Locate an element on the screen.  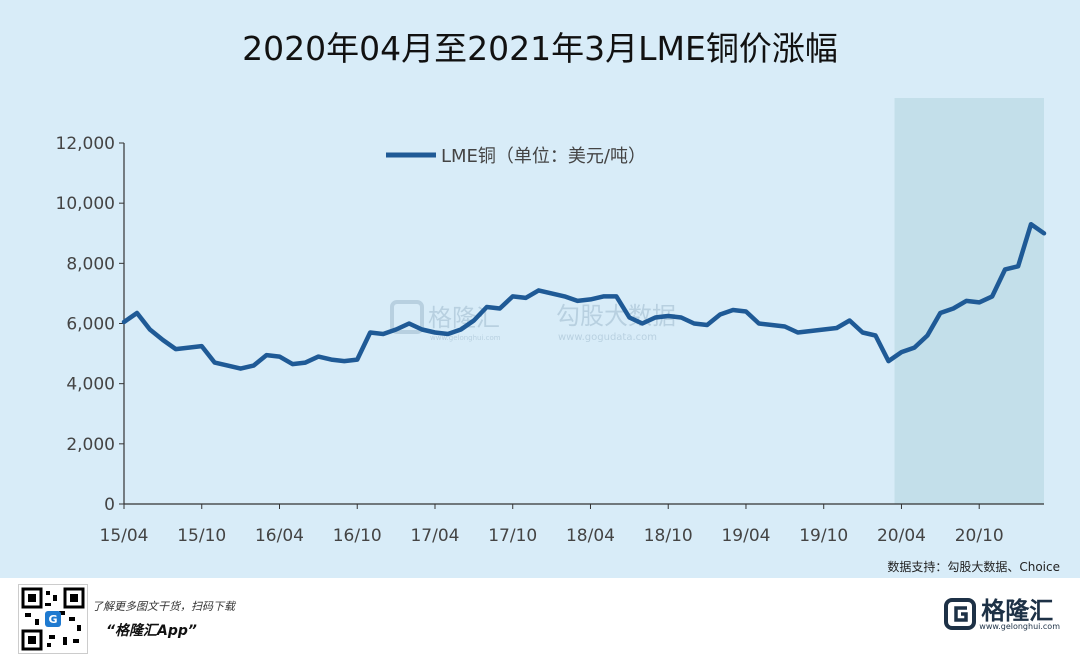
y-tick-label: 6,000 is located at coordinates (90, 325).